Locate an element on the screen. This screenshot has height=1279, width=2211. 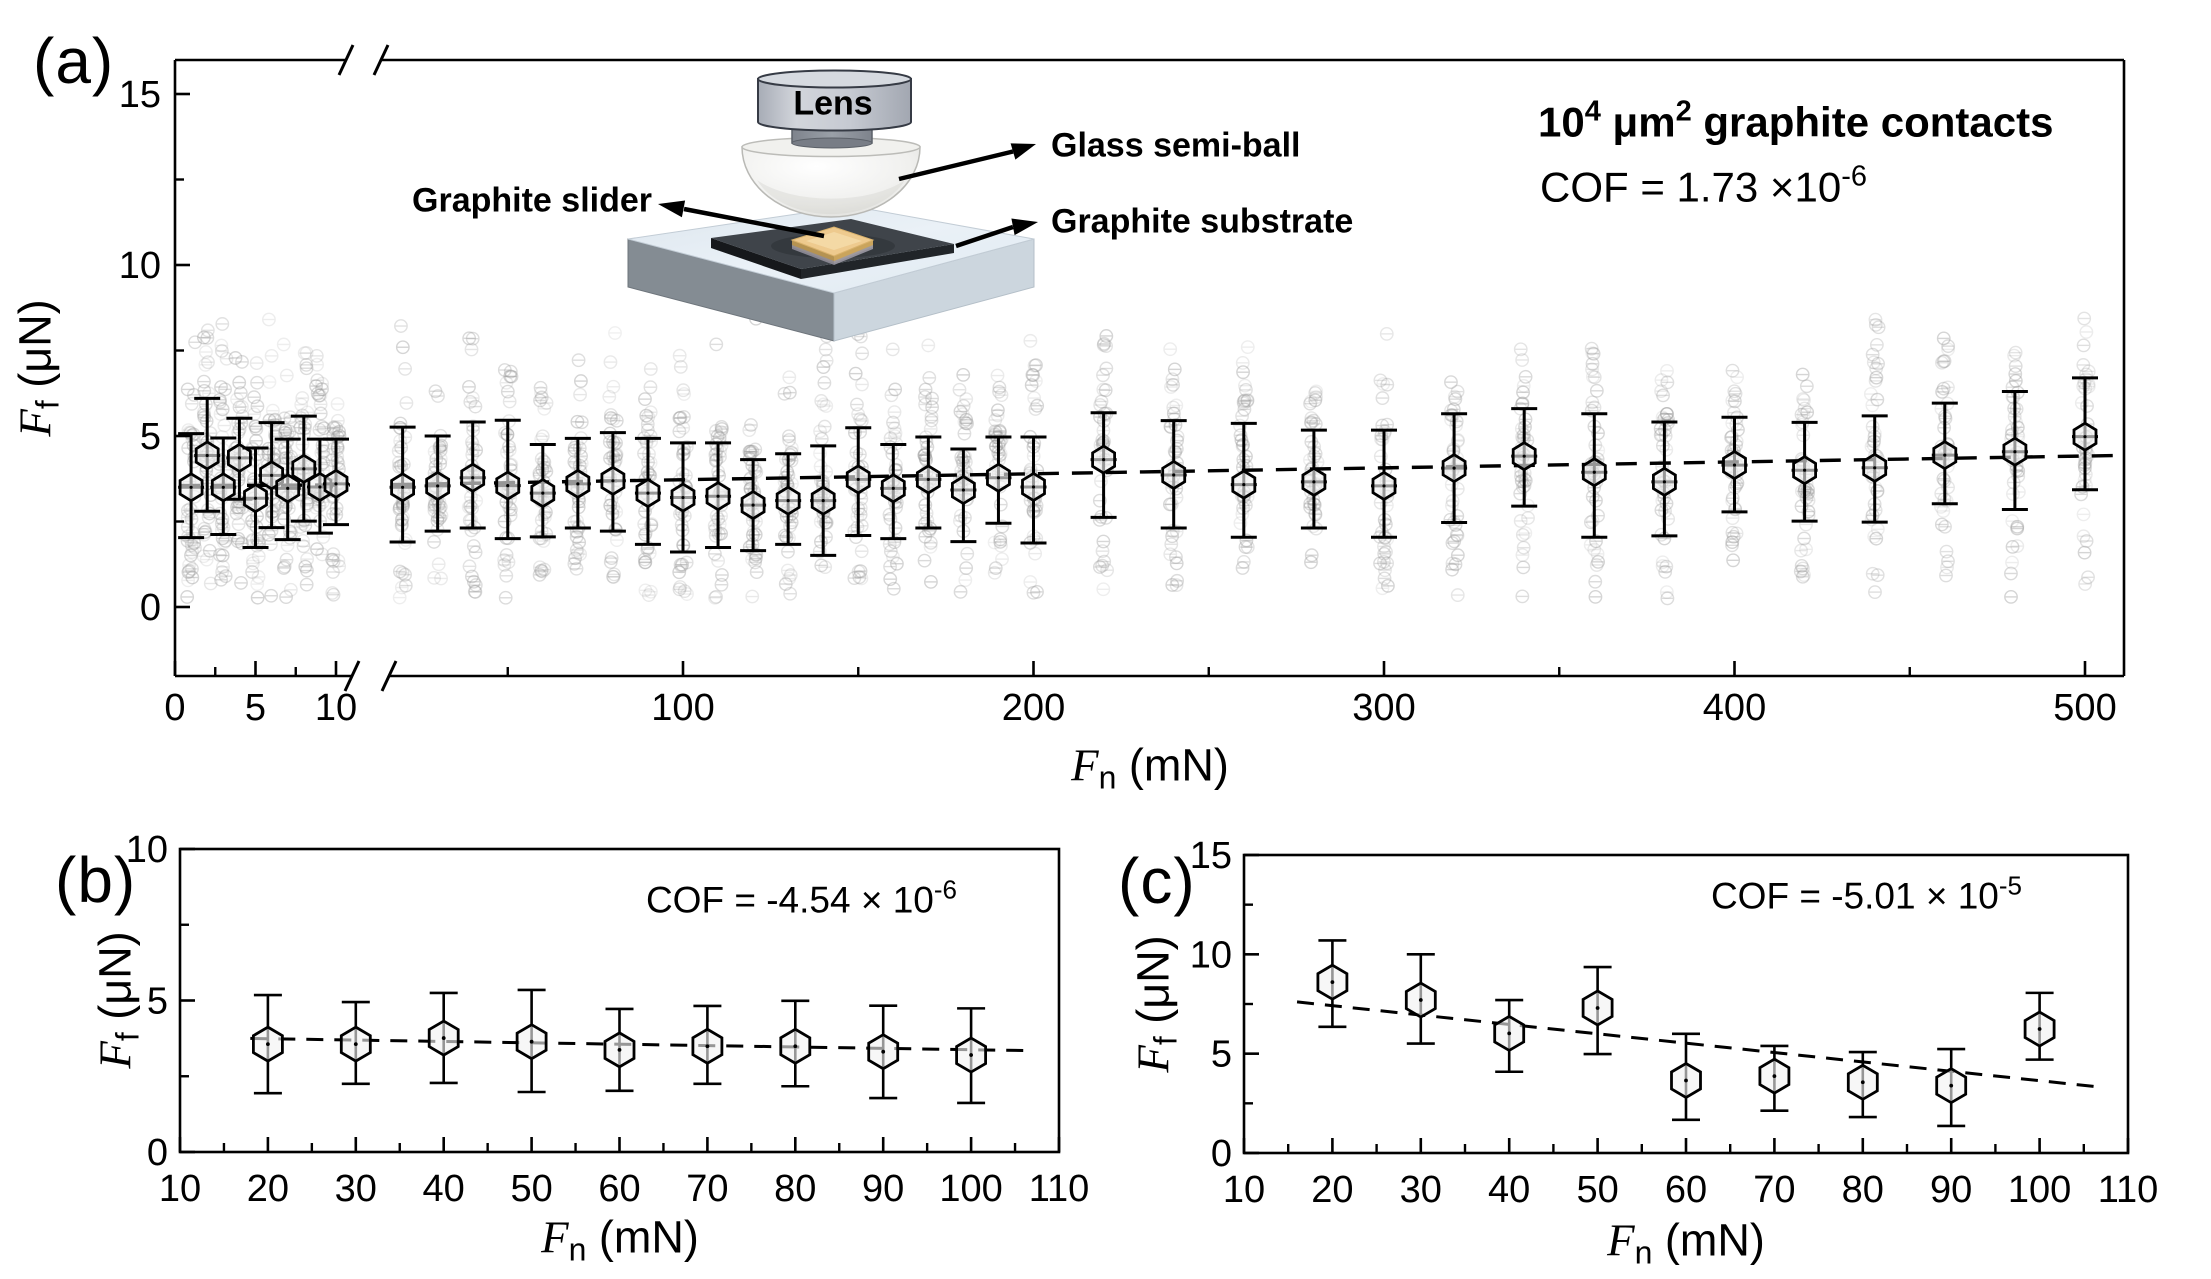
panel-c-plot: 10 20 30 40 50 60 70 80 90 100 110 0 5 10 15 is located at coordinates (1674, 1023).